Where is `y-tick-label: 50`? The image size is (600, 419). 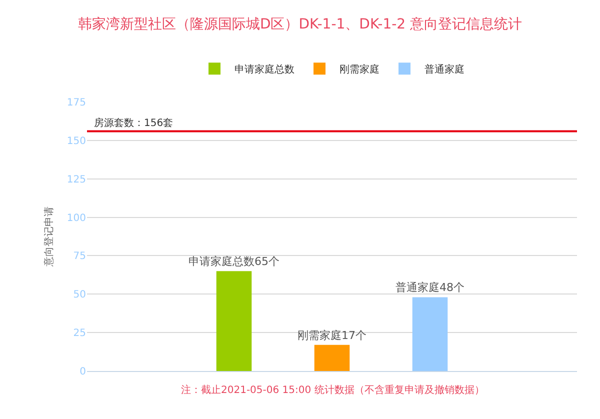
y-tick-label: 50 is located at coordinates (79, 295).